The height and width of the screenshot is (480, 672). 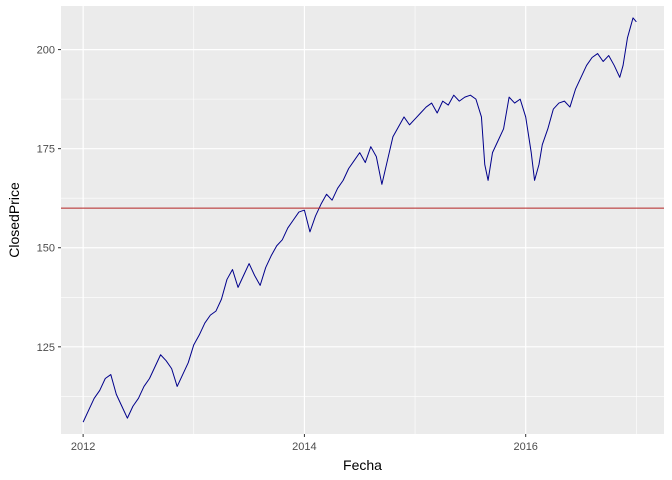 I want to click on y-tick-label: 125, so click(x=46, y=348).